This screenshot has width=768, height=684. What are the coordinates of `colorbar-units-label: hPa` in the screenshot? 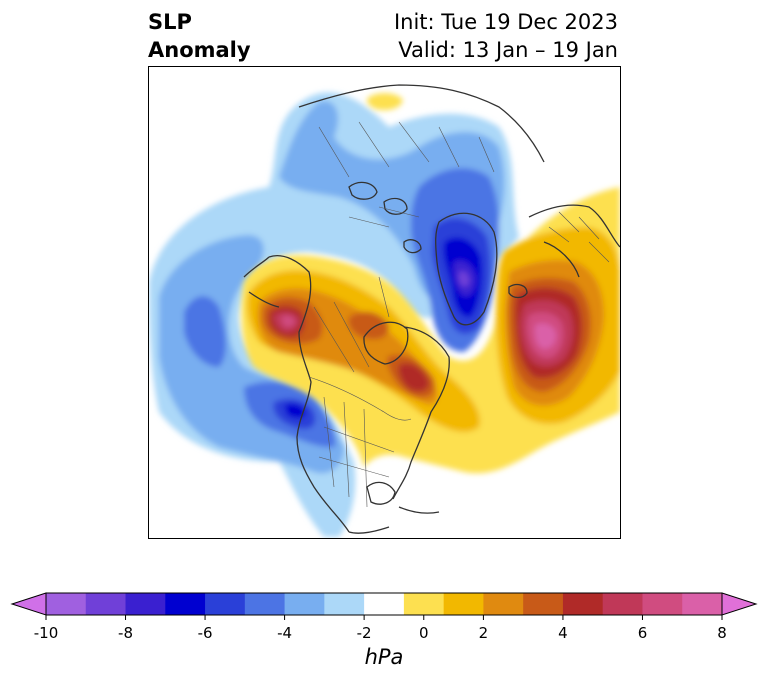 It's located at (384, 657).